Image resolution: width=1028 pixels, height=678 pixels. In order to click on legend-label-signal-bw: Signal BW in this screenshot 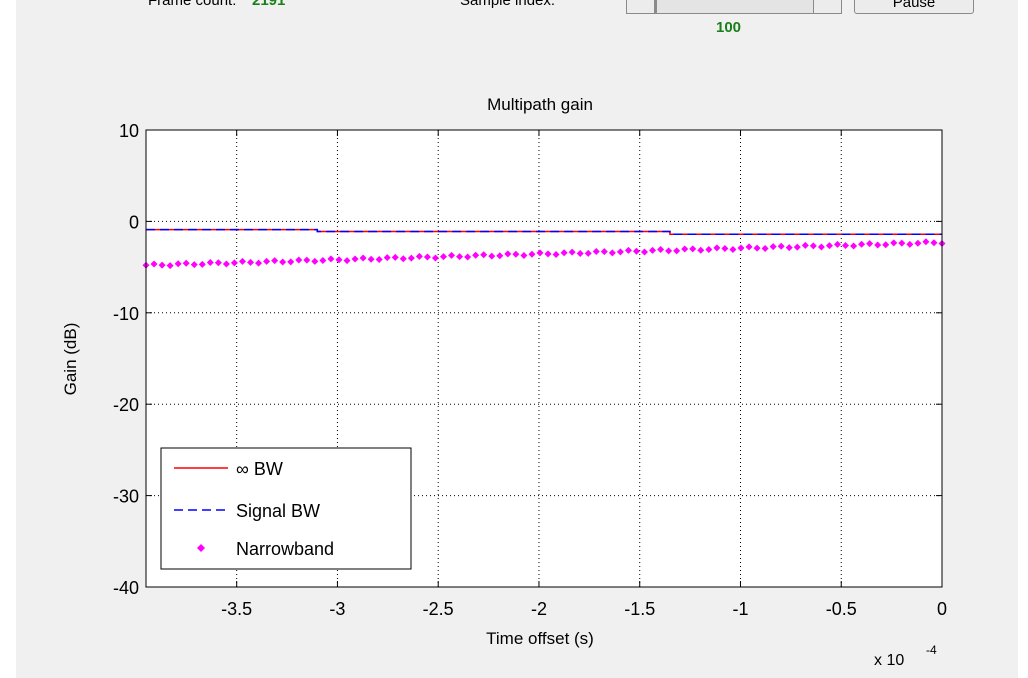, I will do `click(278, 511)`.